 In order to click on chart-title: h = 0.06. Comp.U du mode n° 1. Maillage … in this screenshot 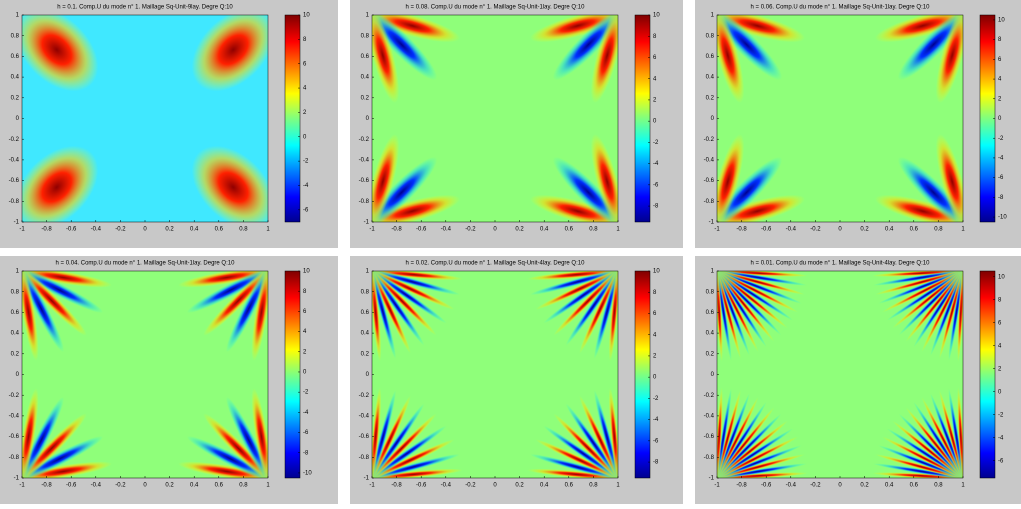, I will do `click(841, 8)`.